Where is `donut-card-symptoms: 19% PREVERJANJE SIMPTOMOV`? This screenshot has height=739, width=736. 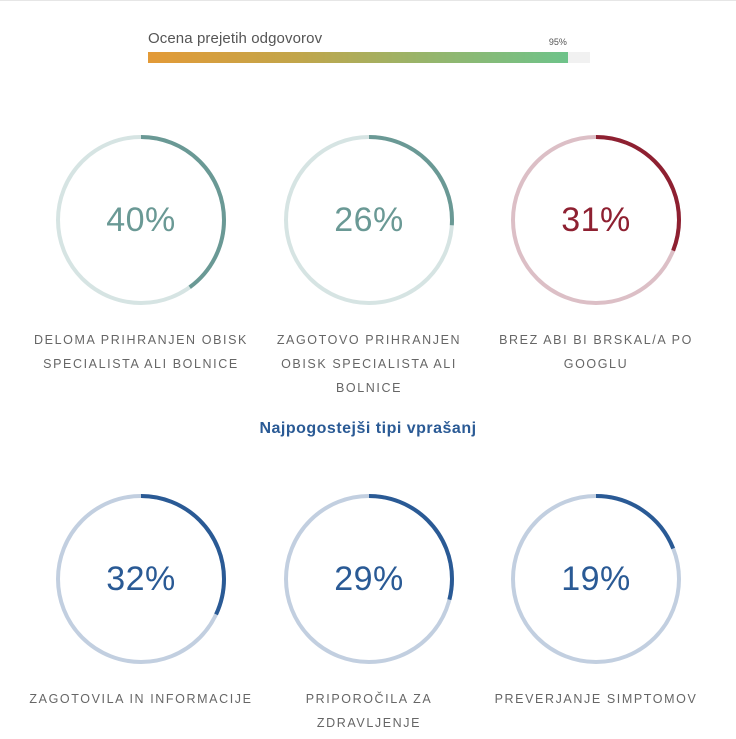
donut-card-symptoms: 19% PREVERJANJE SIMPTOMOV is located at coordinates (596, 602).